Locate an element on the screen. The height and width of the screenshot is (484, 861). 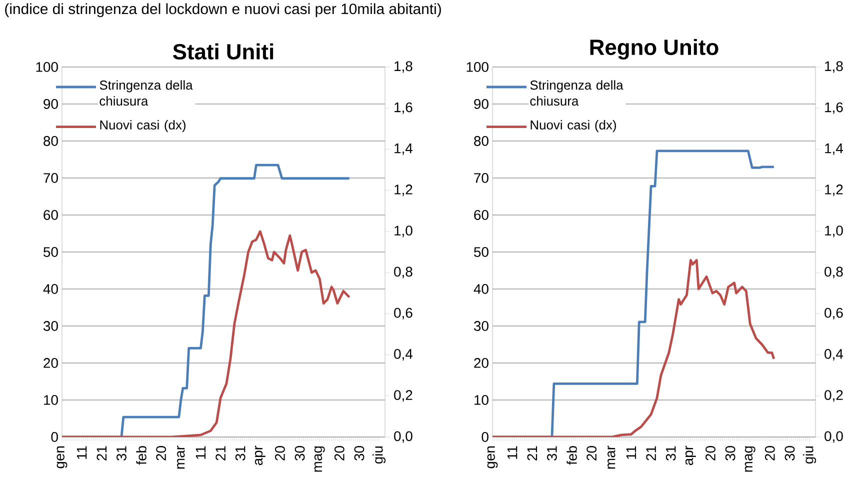
text: (indice di stringenza del lockdown e nuovi casi per 10mila abitanti) is located at coordinates (223, 10).